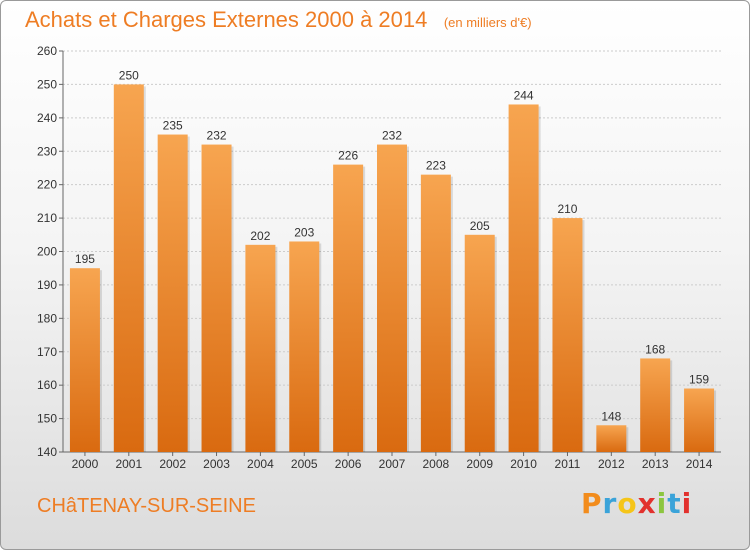  What do you see at coordinates (348, 156) in the screenshot?
I see `data-label: 226` at bounding box center [348, 156].